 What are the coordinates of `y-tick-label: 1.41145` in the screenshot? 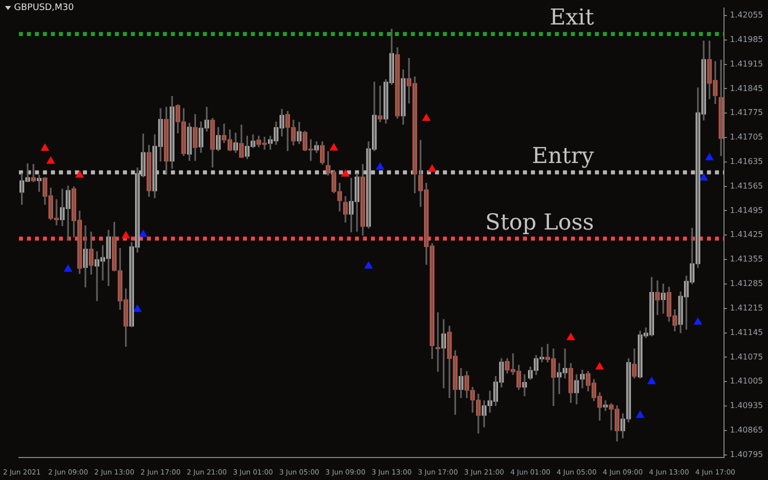 It's located at (747, 332).